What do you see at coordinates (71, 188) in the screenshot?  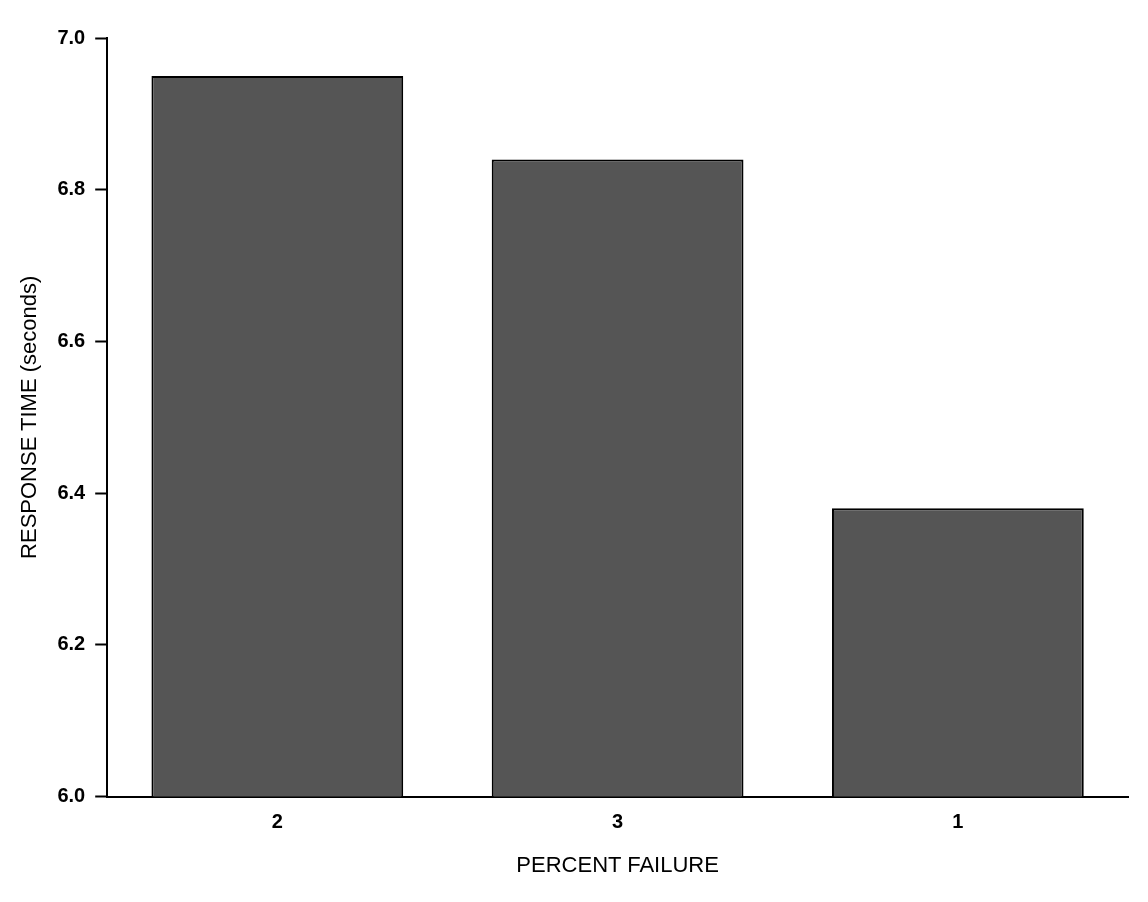 I see `y-tick-label: 6.8` at bounding box center [71, 188].